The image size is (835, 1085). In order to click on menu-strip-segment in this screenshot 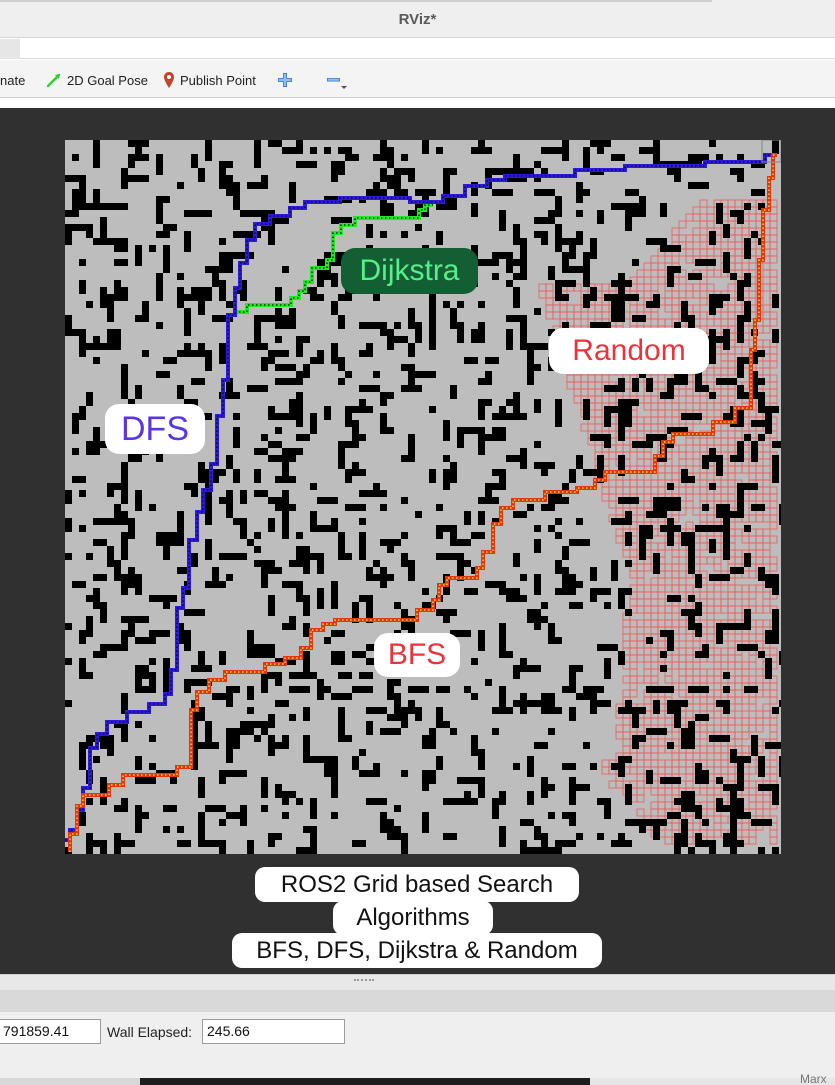, I will do `click(10, 49)`.